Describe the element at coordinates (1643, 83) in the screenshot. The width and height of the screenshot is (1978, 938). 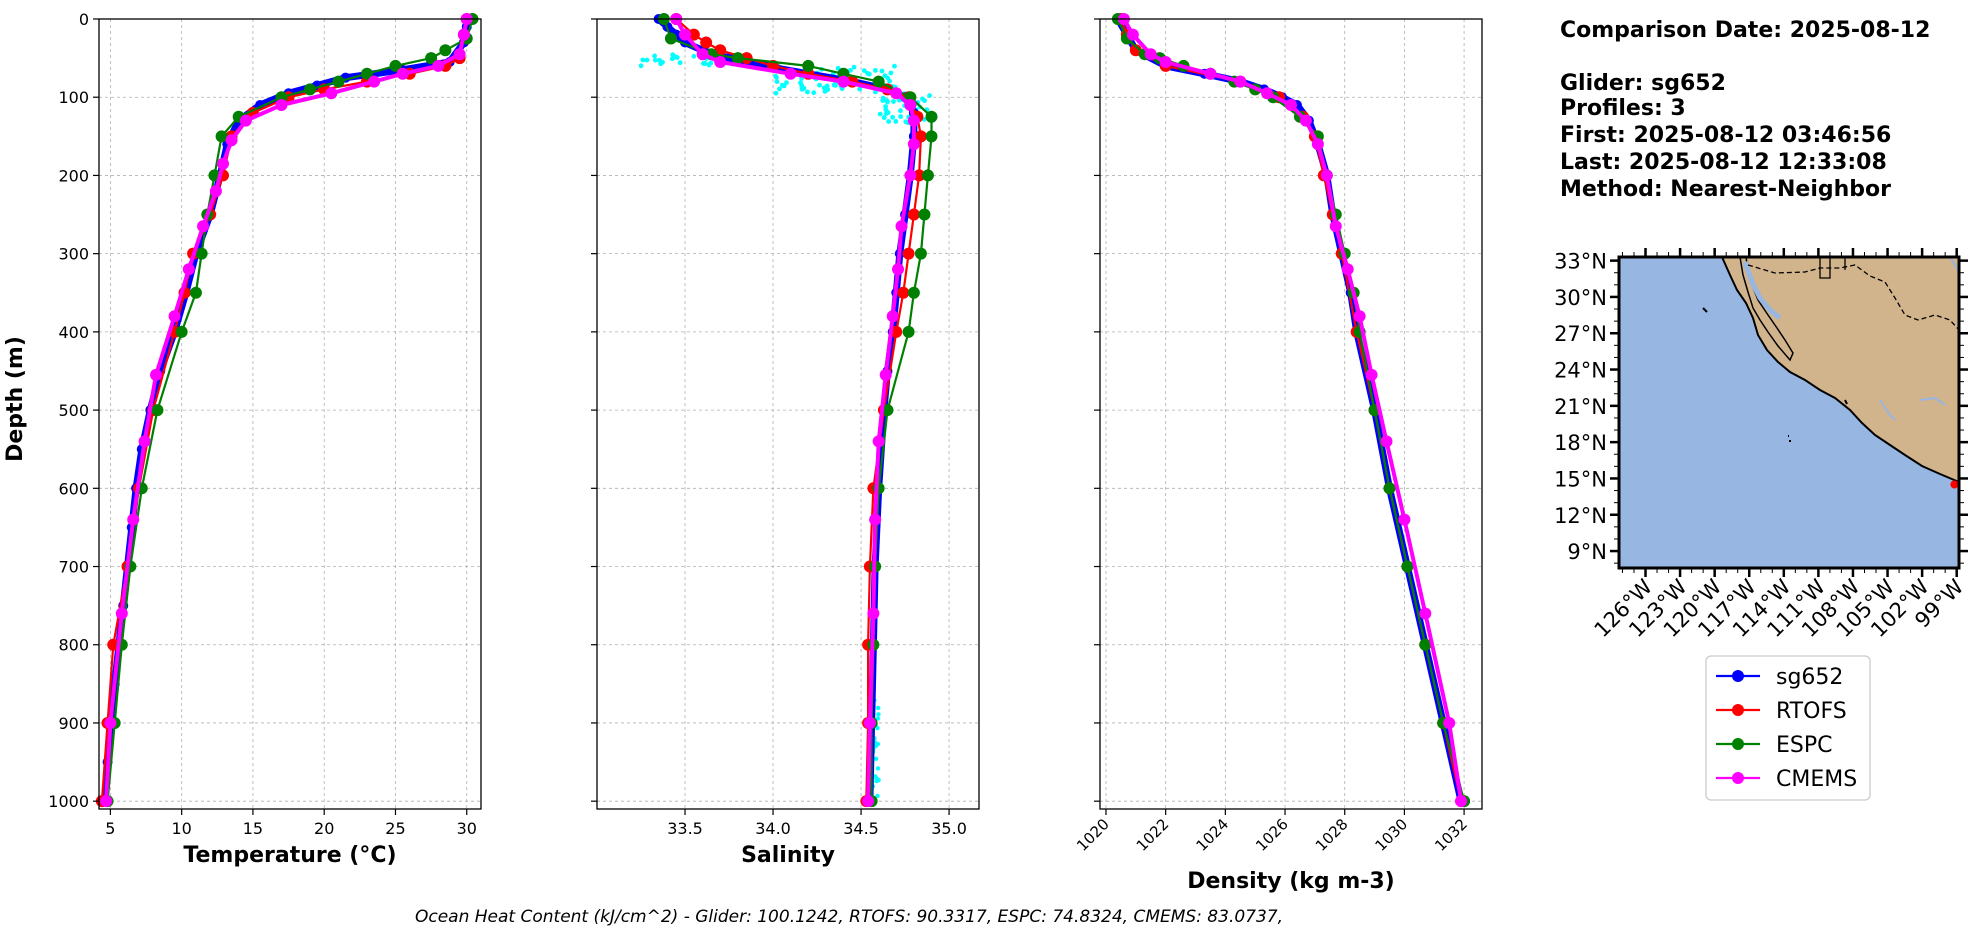
I see `glider-name: Glider: sg652` at that location.